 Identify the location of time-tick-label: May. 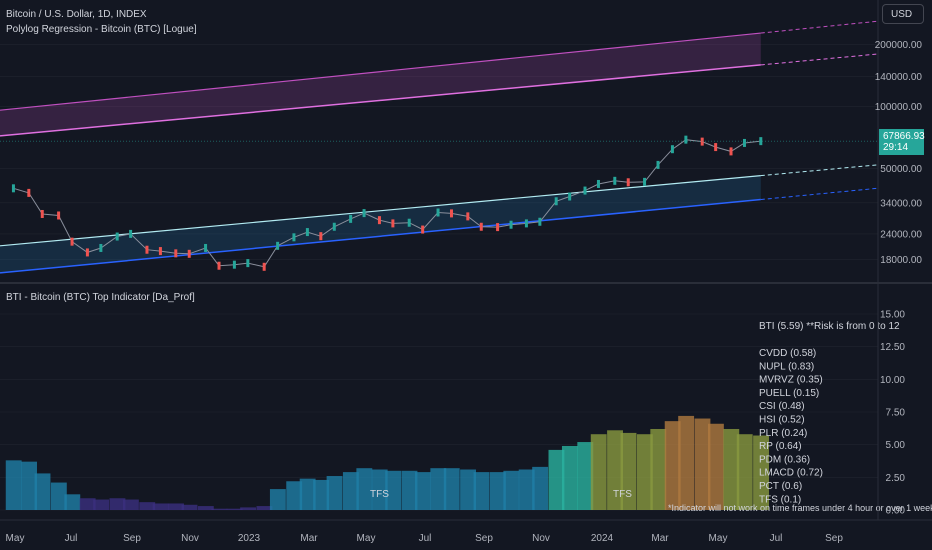
(15, 538).